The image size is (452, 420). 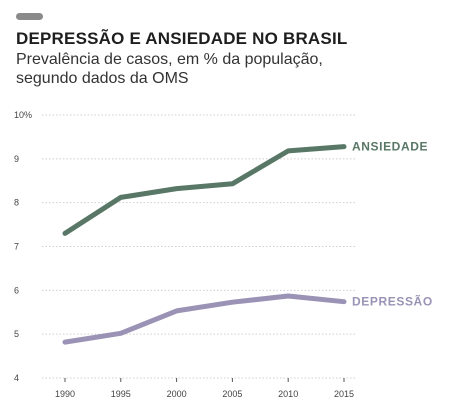 What do you see at coordinates (204, 190) in the screenshot?
I see `series-line-ansiedade` at bounding box center [204, 190].